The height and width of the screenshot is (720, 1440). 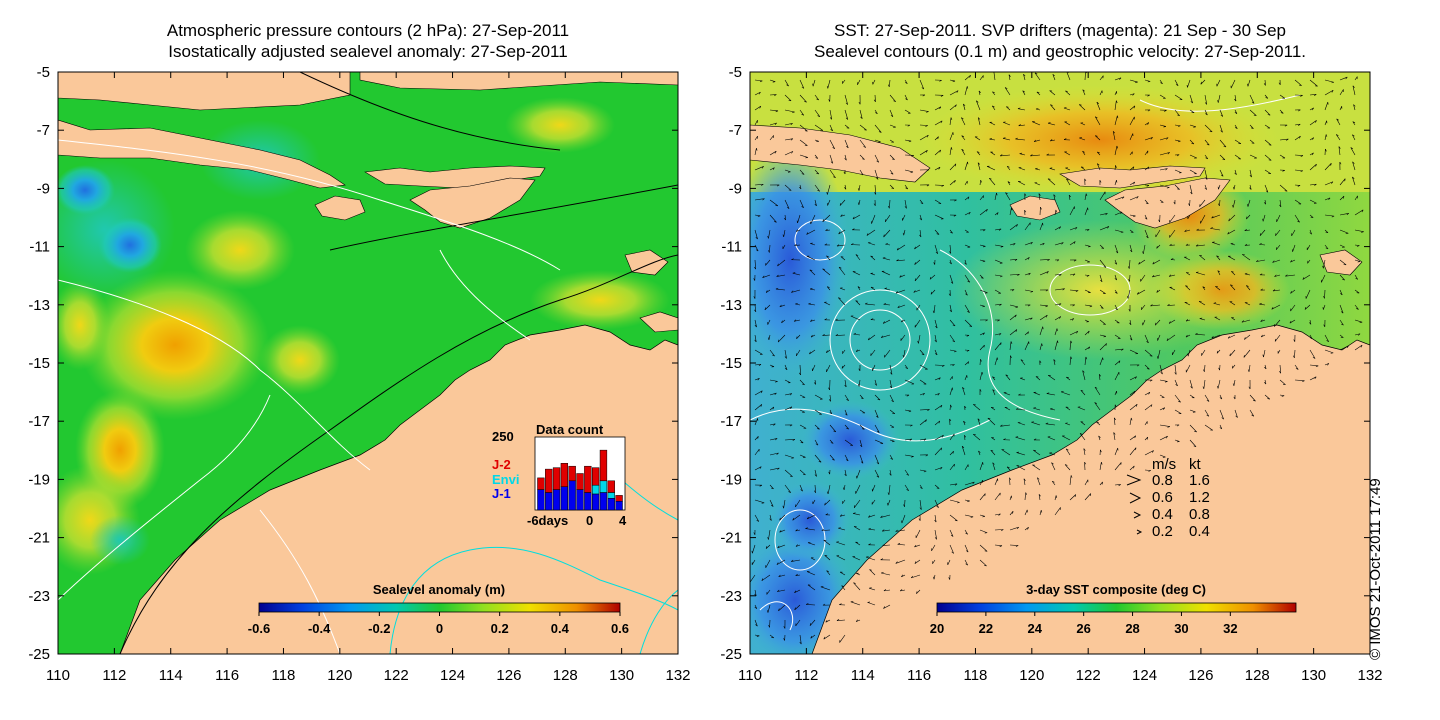 I want to click on colorbar-tick-label: 0, so click(x=439, y=628).